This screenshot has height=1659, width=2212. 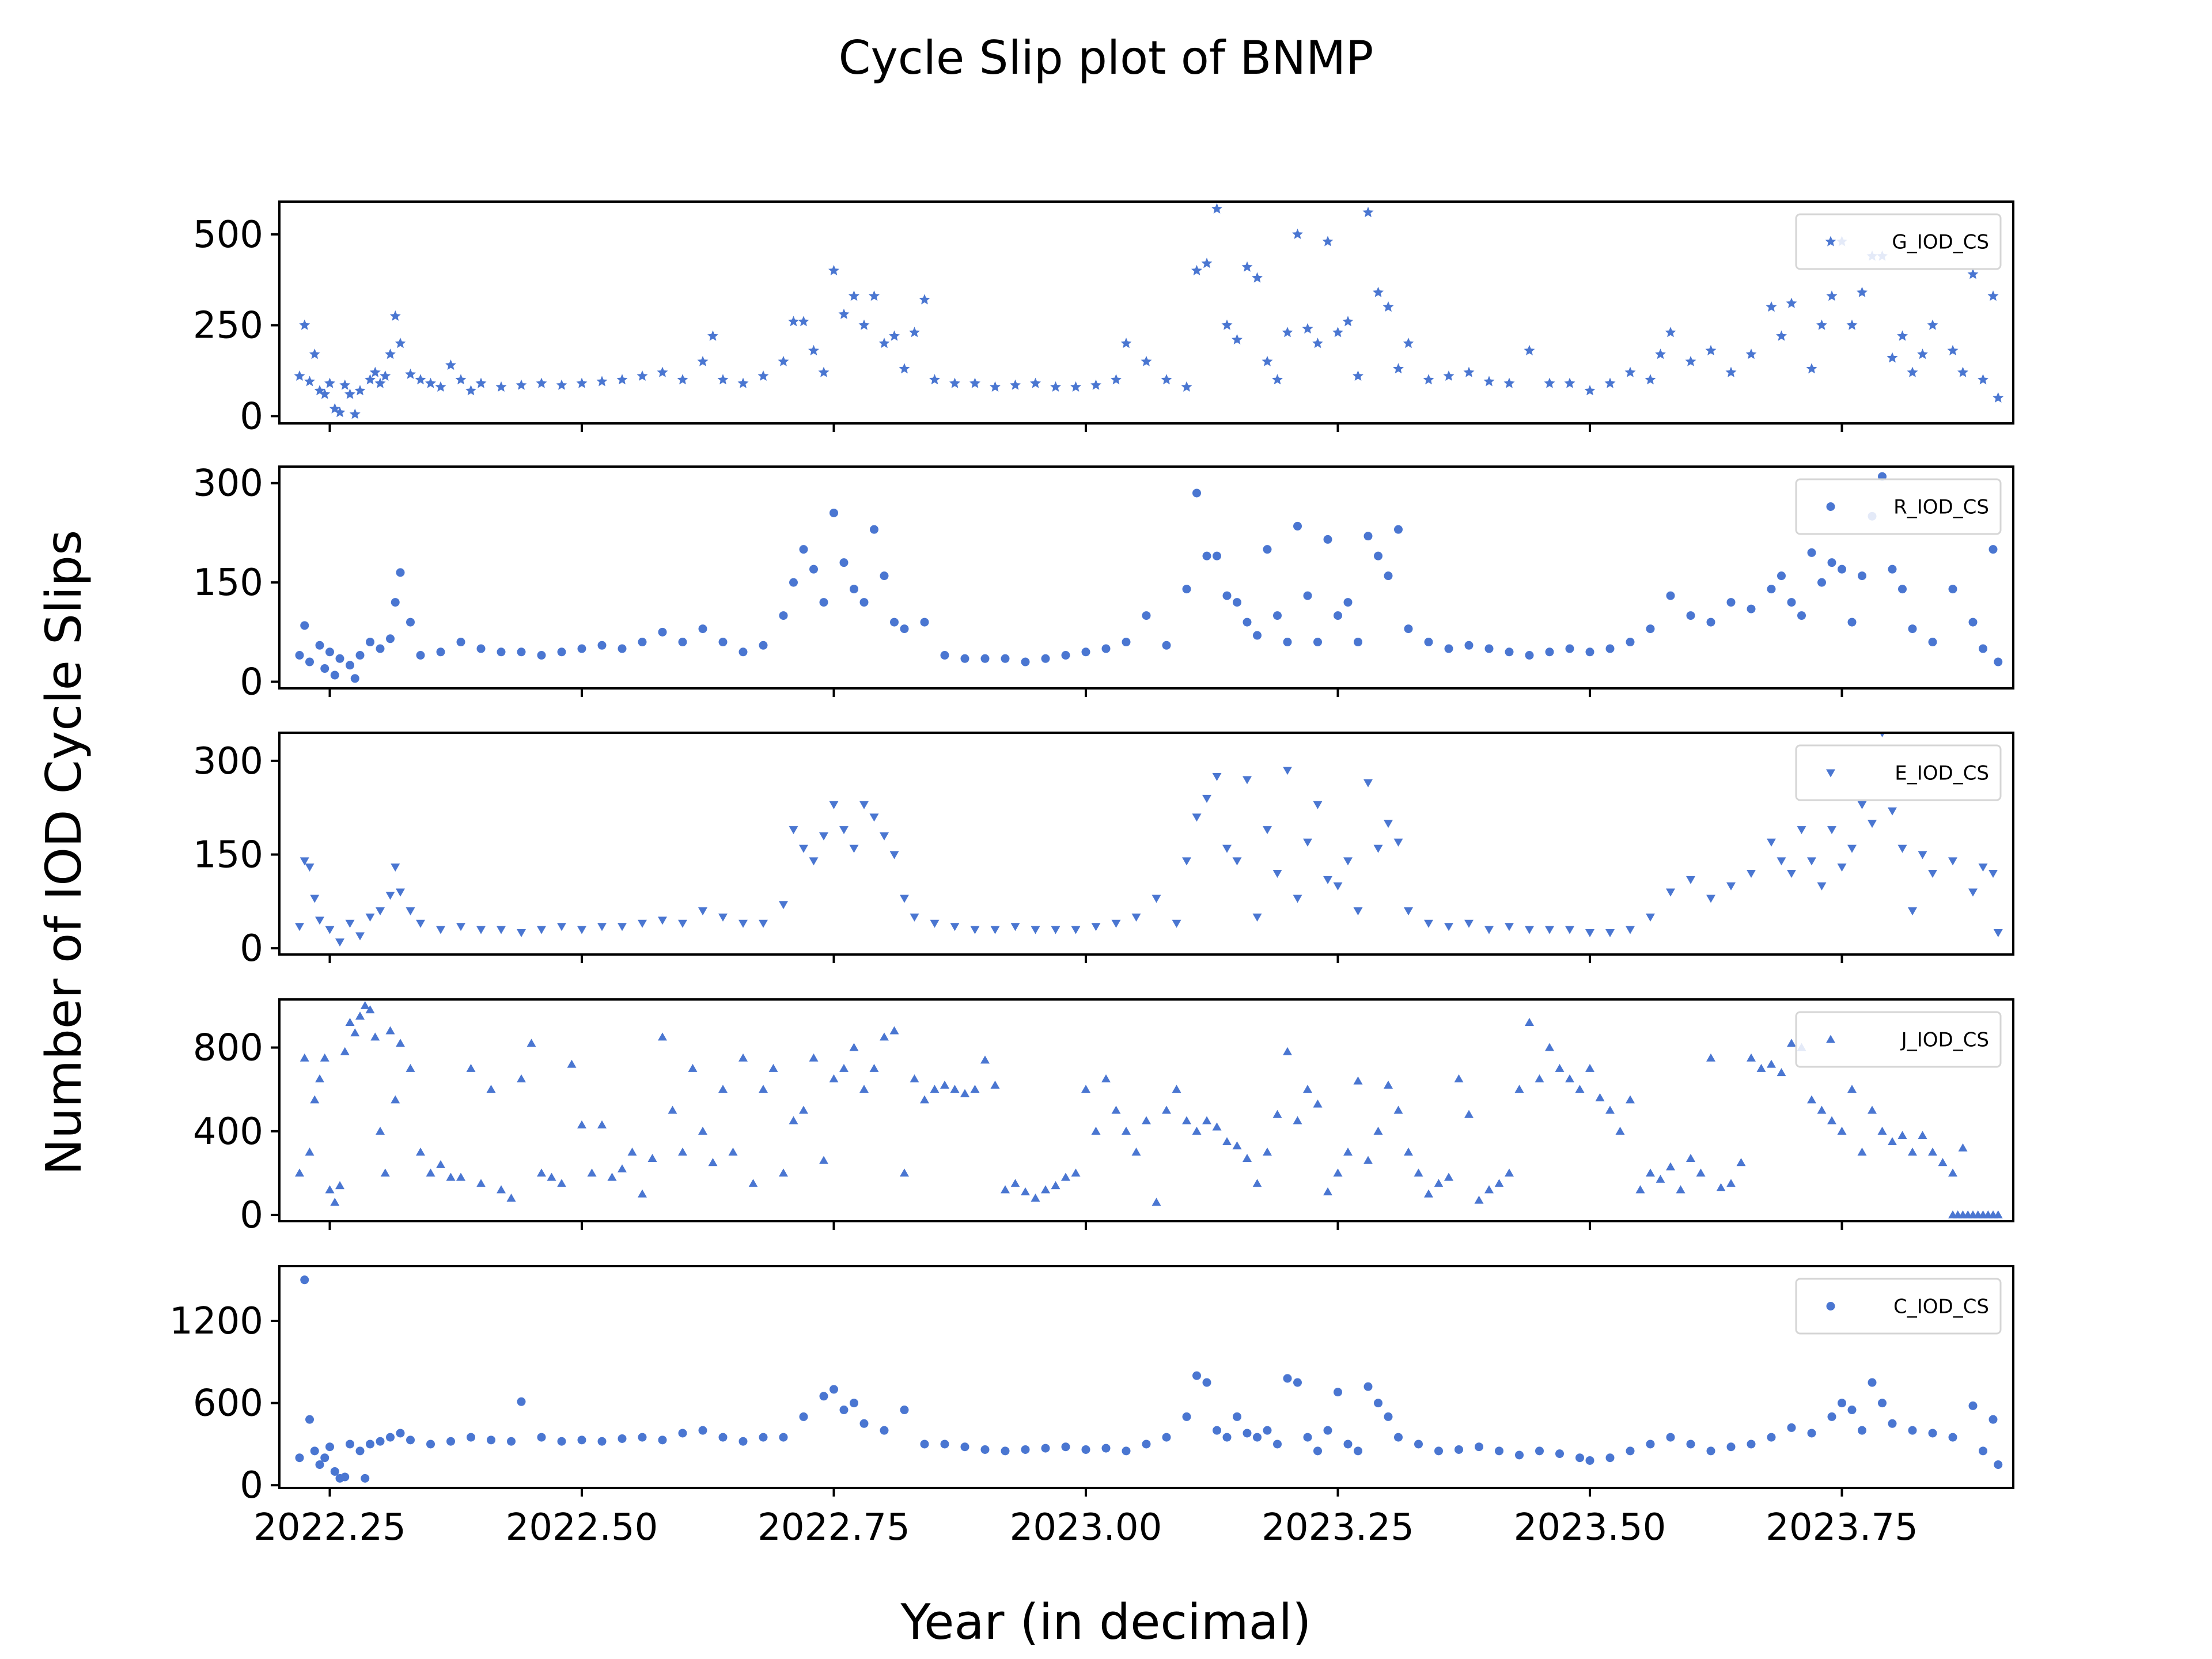 What do you see at coordinates (582, 1527) in the screenshot?
I see `x-tick-label: 2022.50` at bounding box center [582, 1527].